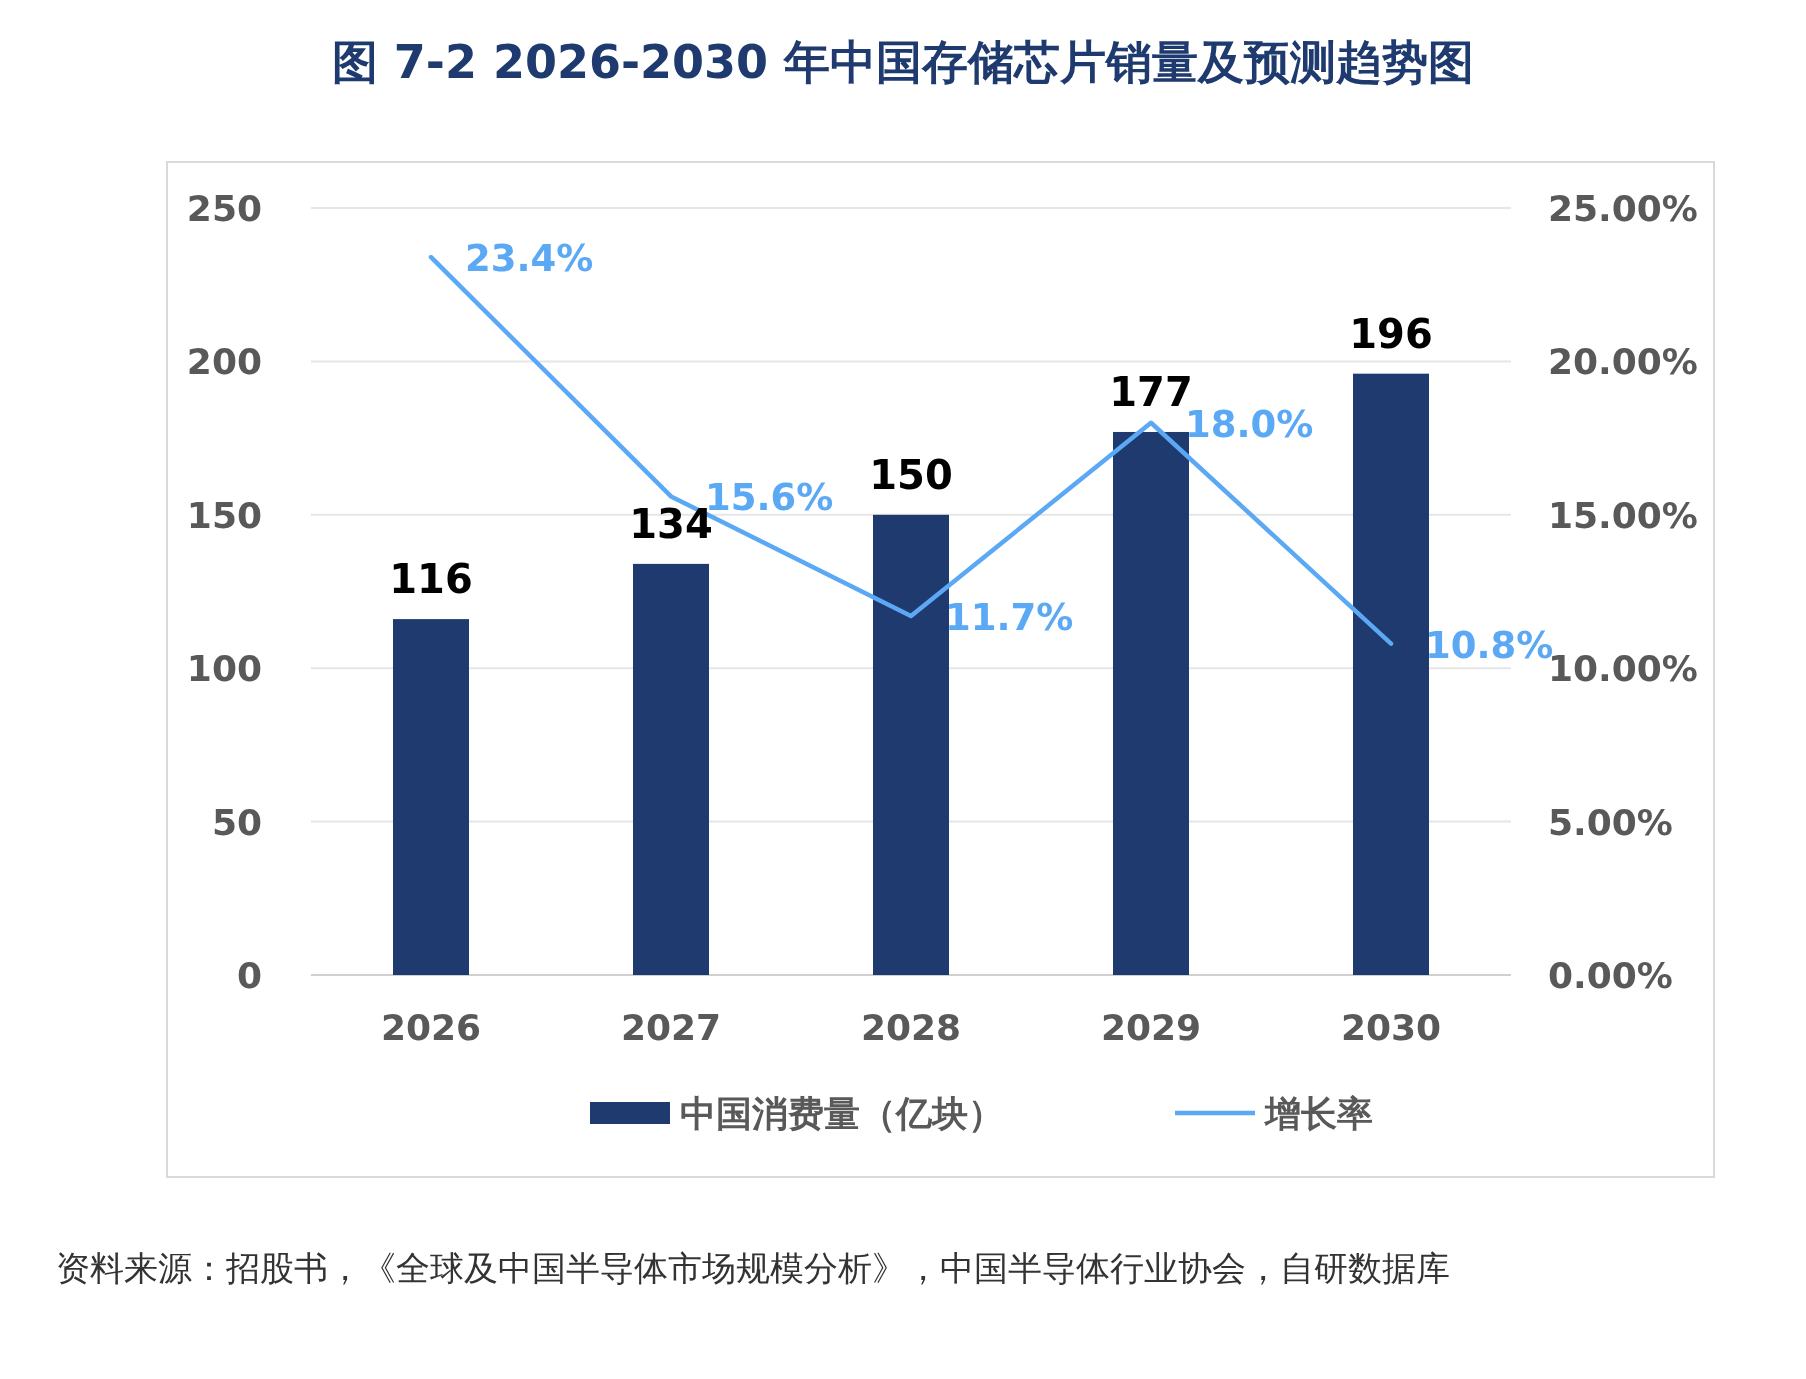  What do you see at coordinates (911, 1027) in the screenshot?
I see `x-tick-label: 2028` at bounding box center [911, 1027].